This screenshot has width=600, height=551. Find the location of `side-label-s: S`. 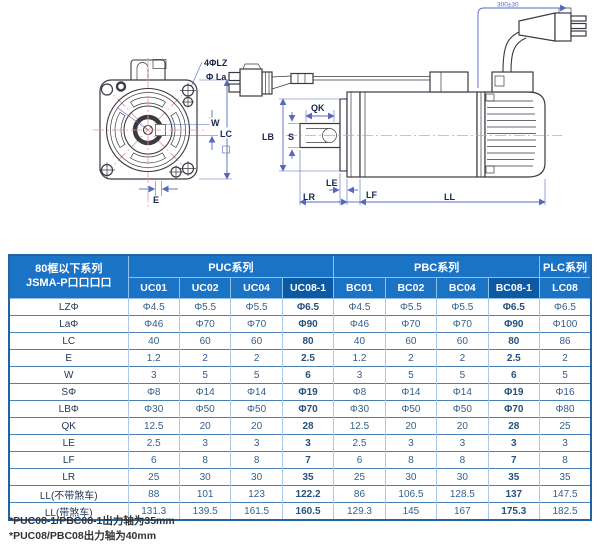

side-label-s: S is located at coordinates (291, 137).